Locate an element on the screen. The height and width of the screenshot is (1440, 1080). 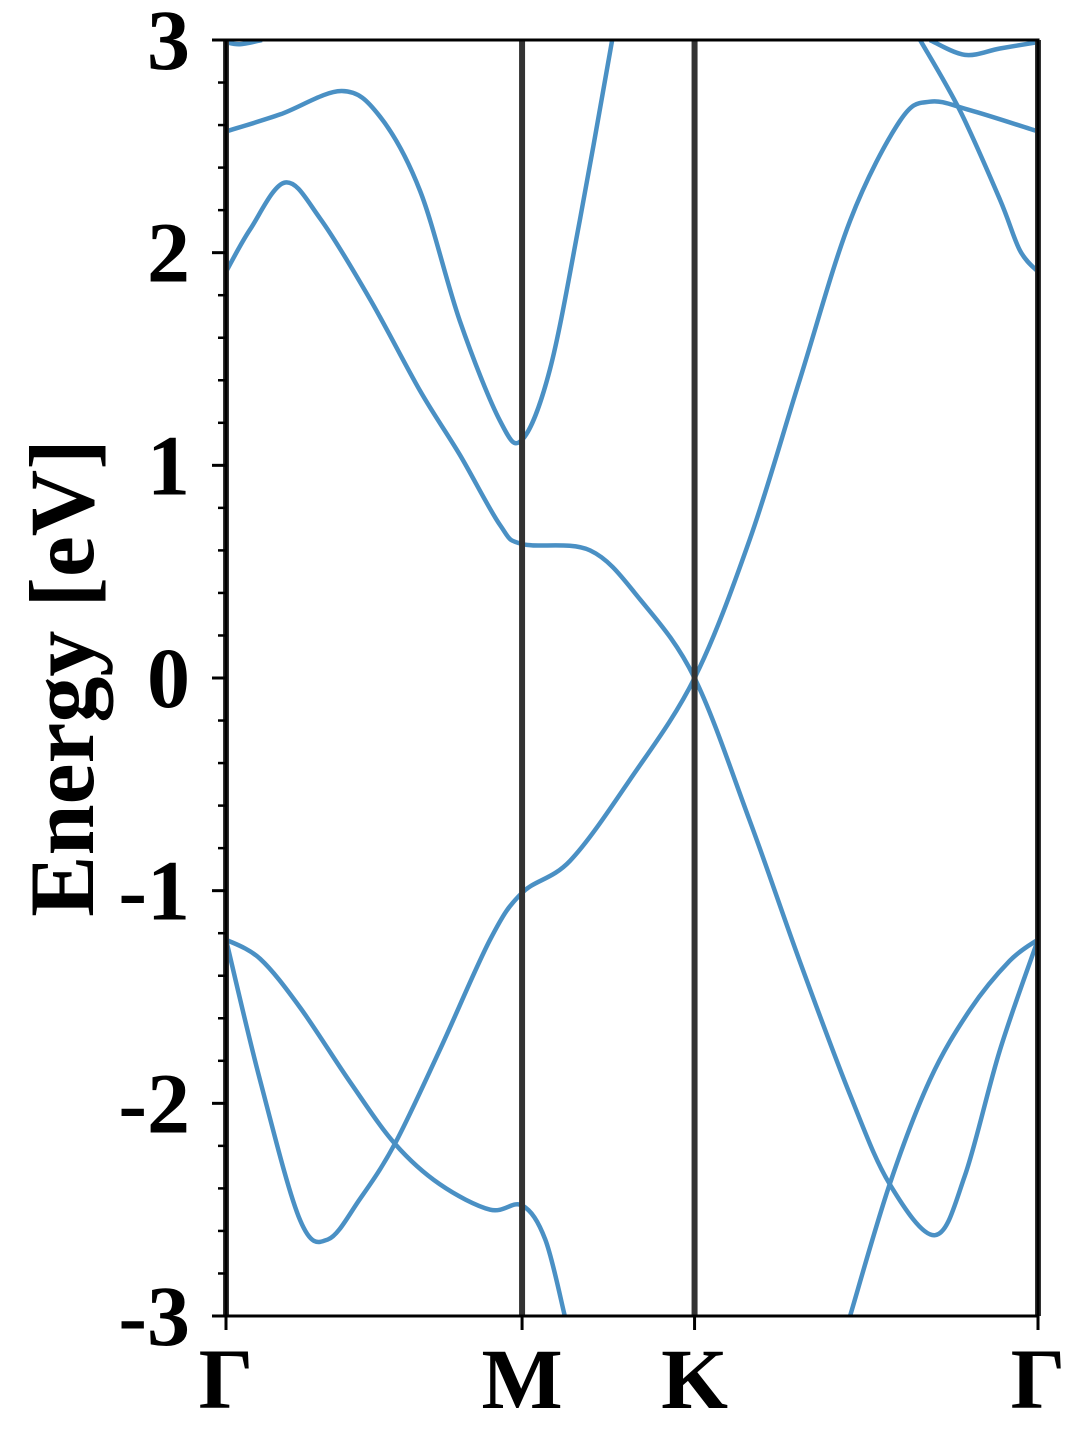
x-tick-label: K is located at coordinates (694, 1379).